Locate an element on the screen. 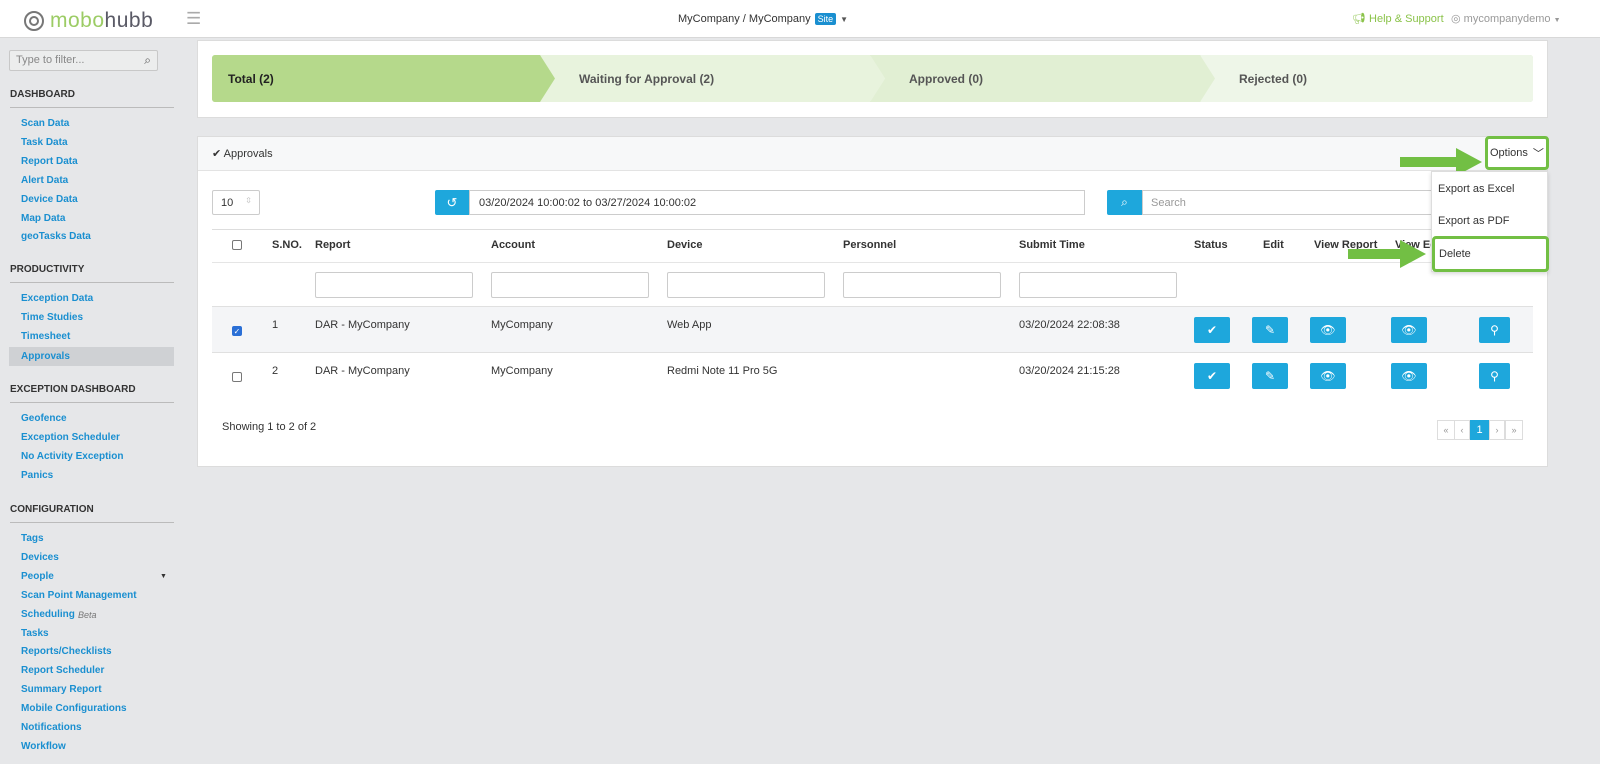  row-checkbox is located at coordinates (237, 377).